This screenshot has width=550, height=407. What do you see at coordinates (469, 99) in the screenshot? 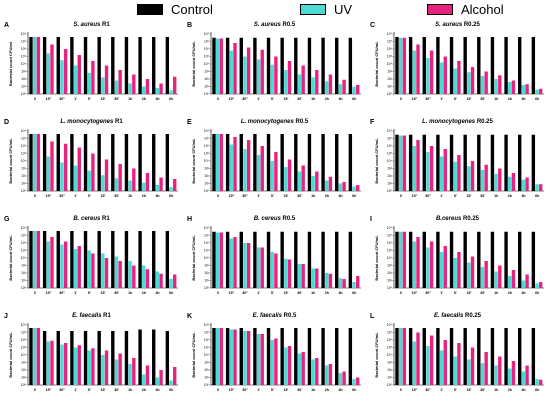
I see `x-tick-label: 15'` at bounding box center [469, 99].